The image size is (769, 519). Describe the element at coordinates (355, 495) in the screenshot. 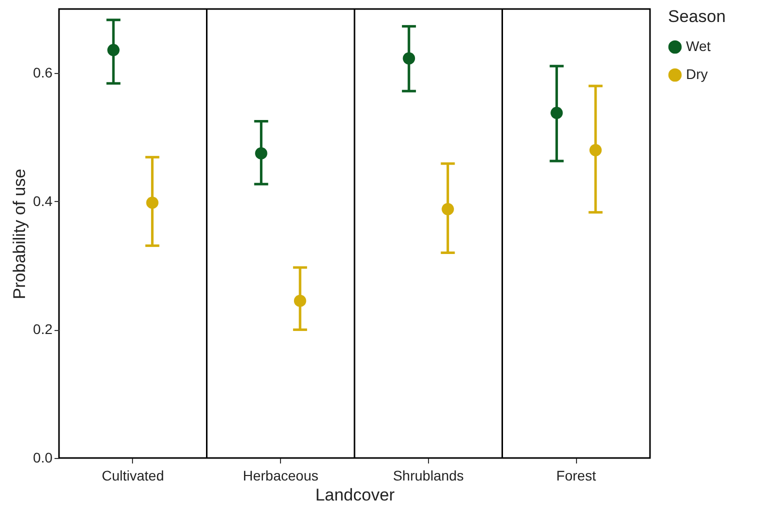

I see `x-axis-title: Landcover` at that location.